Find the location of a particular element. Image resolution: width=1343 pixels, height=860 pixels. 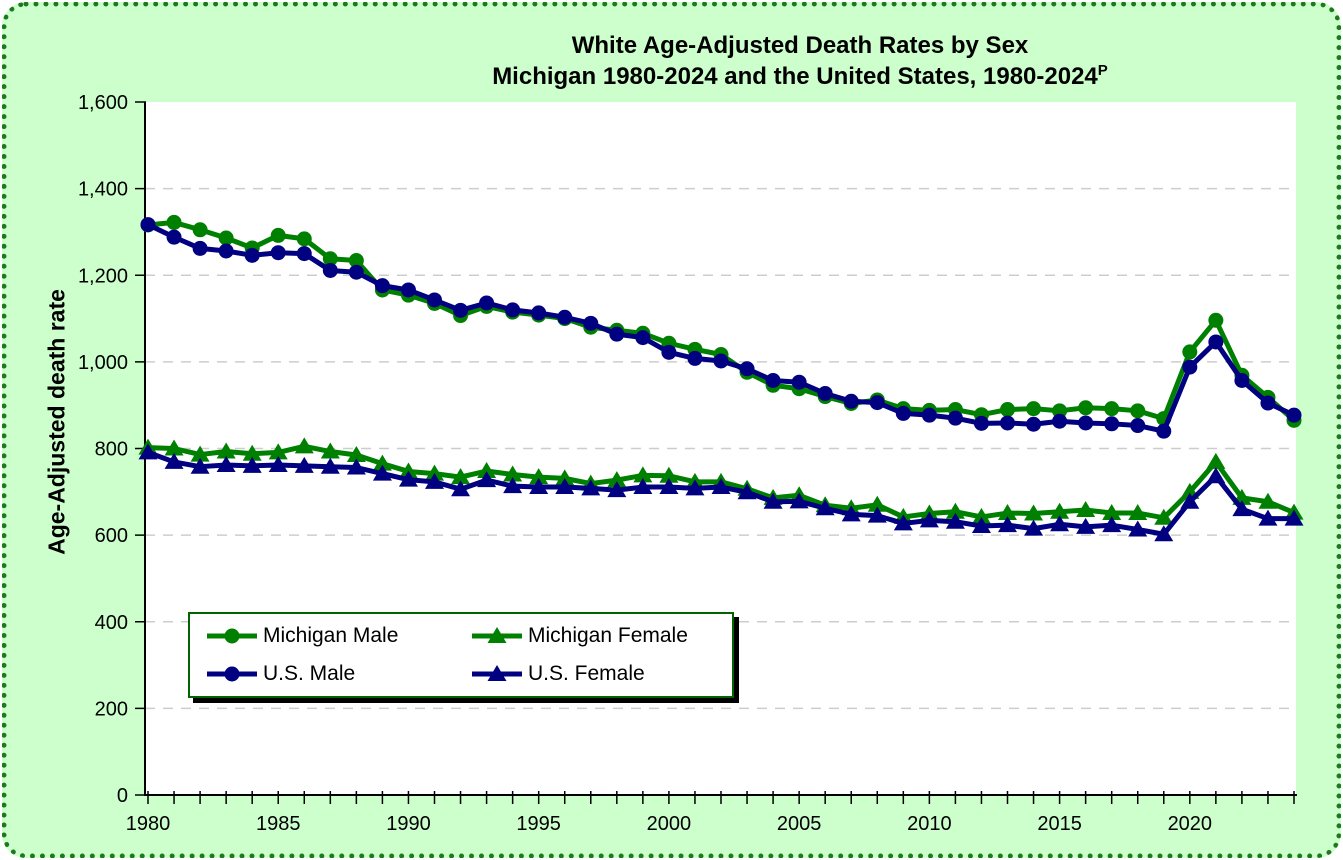

us-female-marker-icon is located at coordinates (497, 673).